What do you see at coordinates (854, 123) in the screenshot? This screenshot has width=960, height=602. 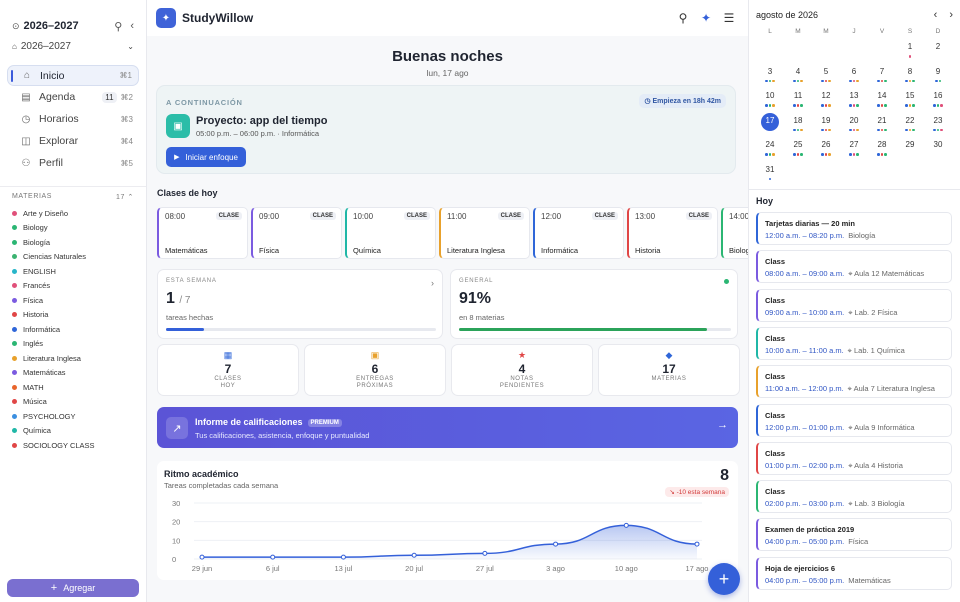 I see `calendar-day: 20` at bounding box center [854, 123].